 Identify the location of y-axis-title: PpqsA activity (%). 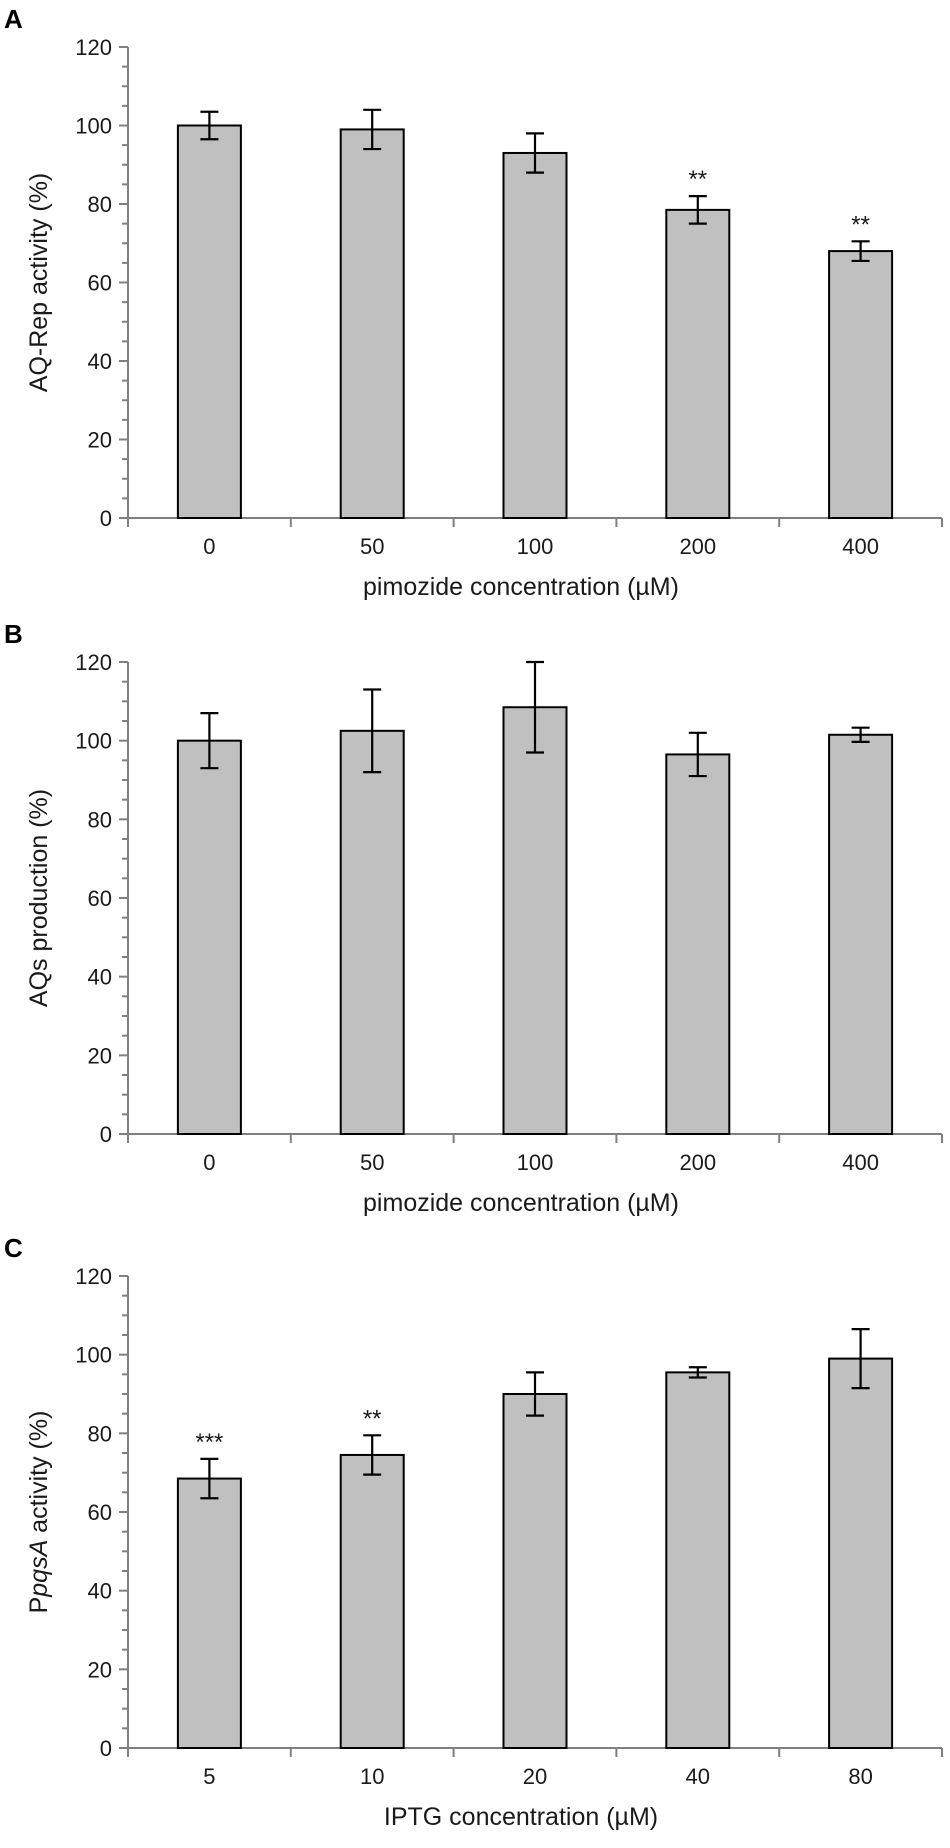
(39, 1512).